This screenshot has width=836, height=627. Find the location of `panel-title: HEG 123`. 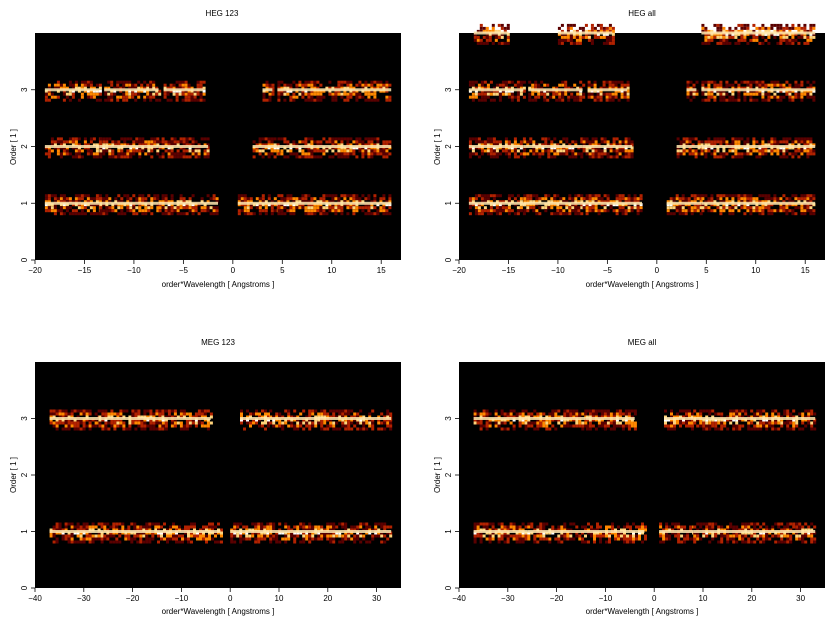

panel-title: HEG 123 is located at coordinates (222, 13).